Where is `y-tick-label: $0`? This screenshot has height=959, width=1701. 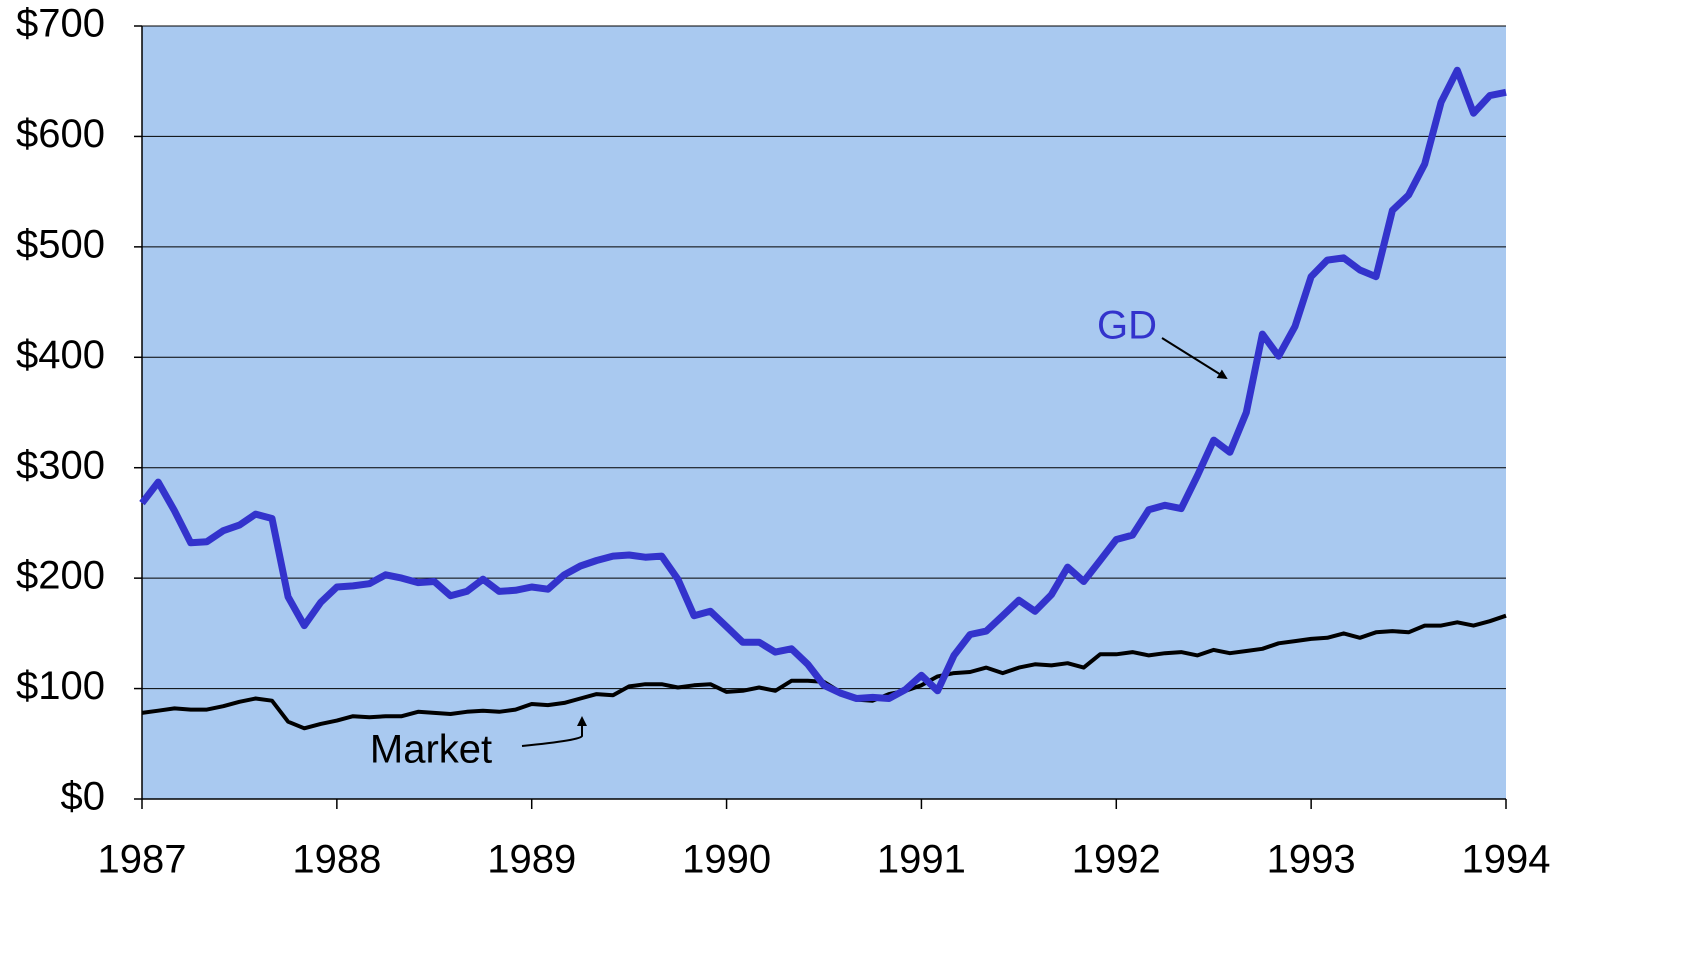
y-tick-label: $0 is located at coordinates (83, 797).